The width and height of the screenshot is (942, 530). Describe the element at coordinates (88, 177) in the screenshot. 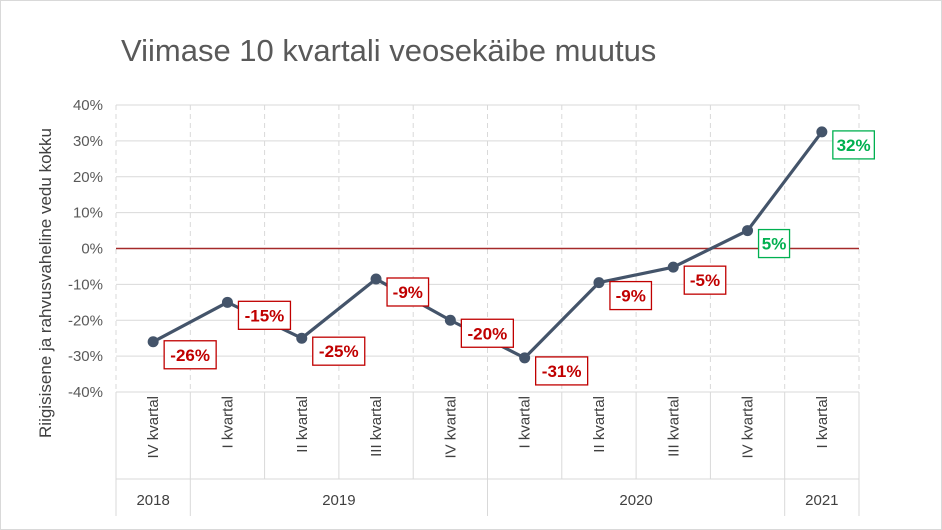

I see `y-tick-label: 20%` at that location.